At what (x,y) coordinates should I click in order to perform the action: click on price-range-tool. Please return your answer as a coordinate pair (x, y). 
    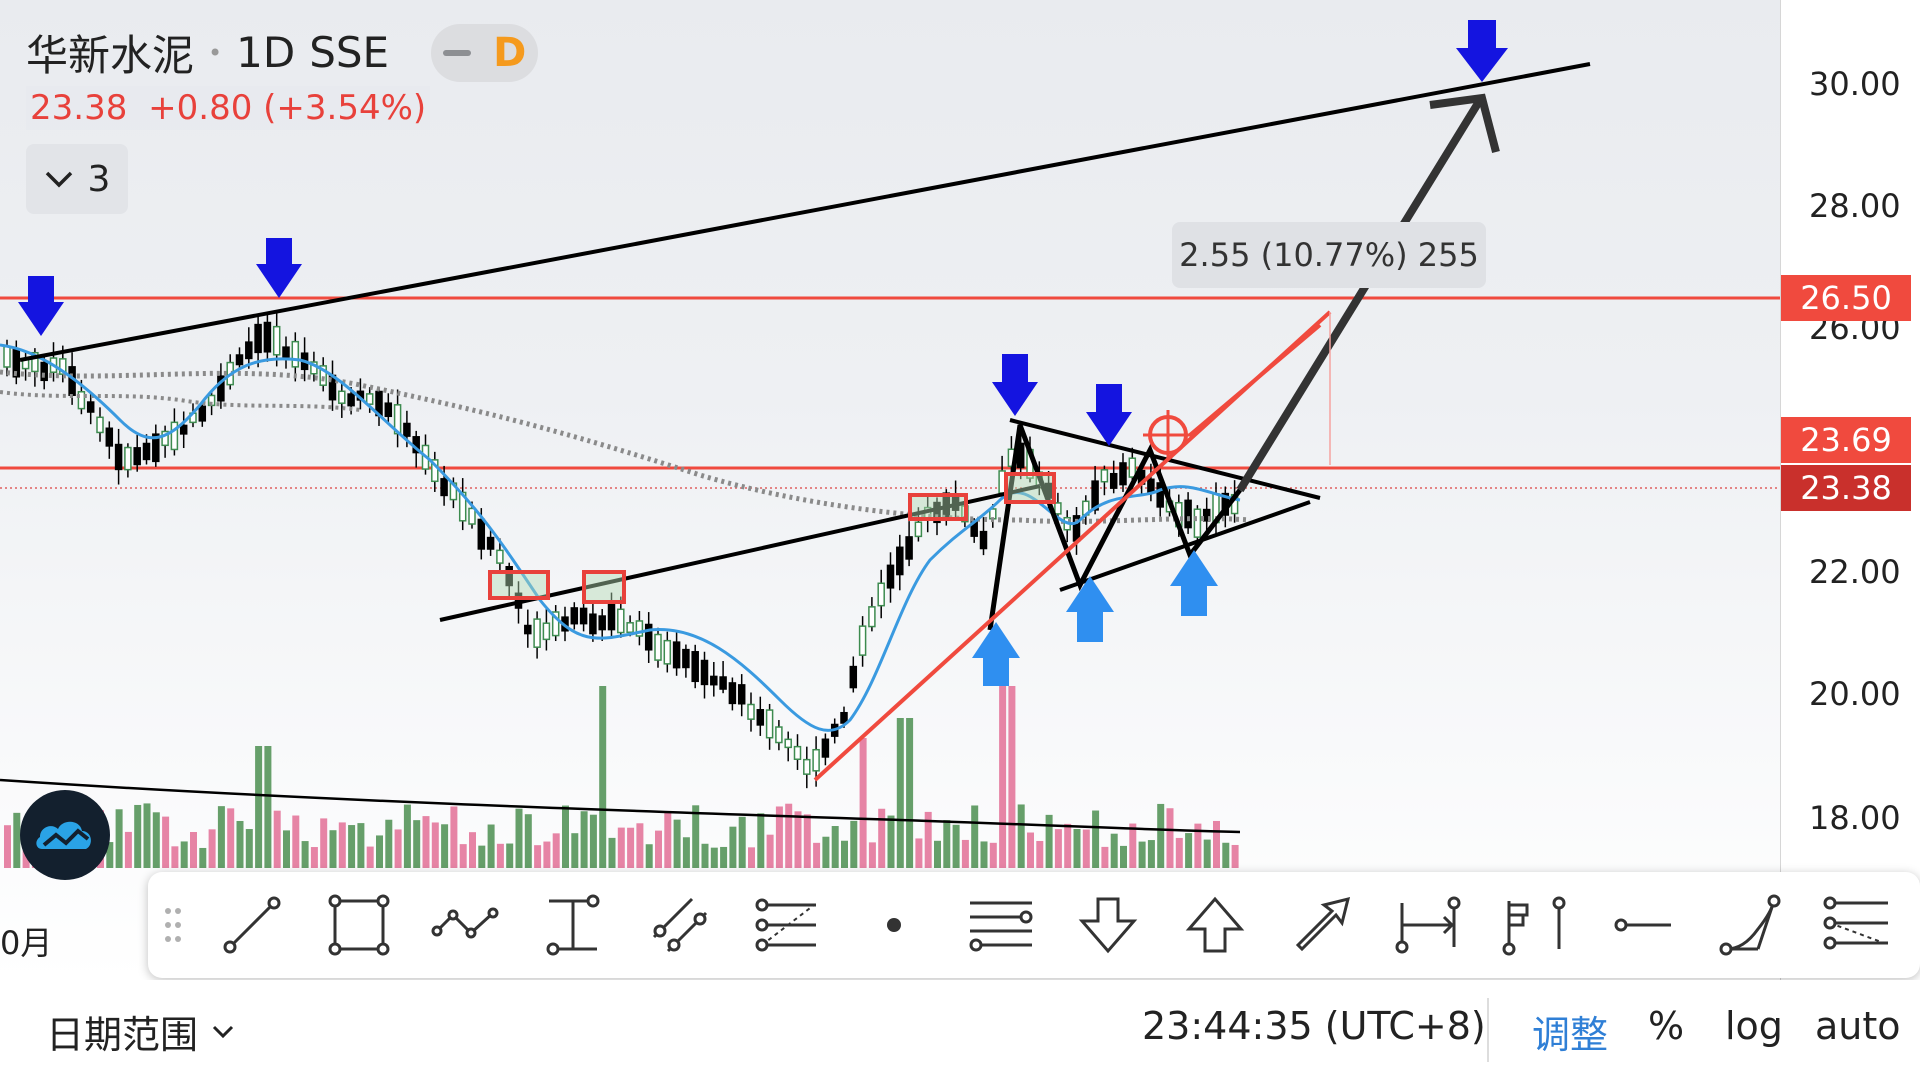
    Looking at the image, I should click on (572, 925).